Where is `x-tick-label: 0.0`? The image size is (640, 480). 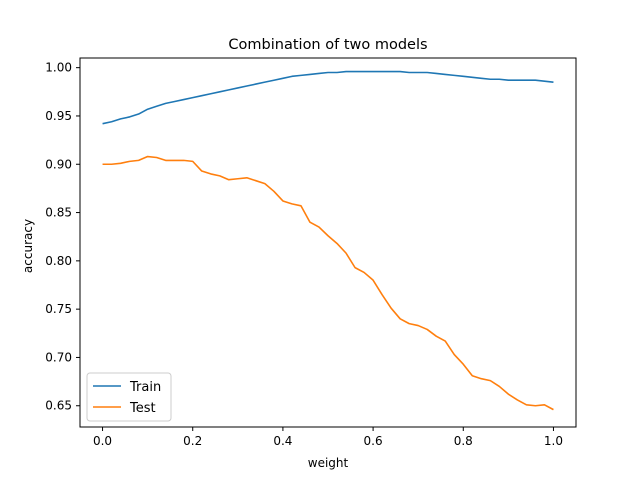 x-tick-label: 0.0 is located at coordinates (102, 441).